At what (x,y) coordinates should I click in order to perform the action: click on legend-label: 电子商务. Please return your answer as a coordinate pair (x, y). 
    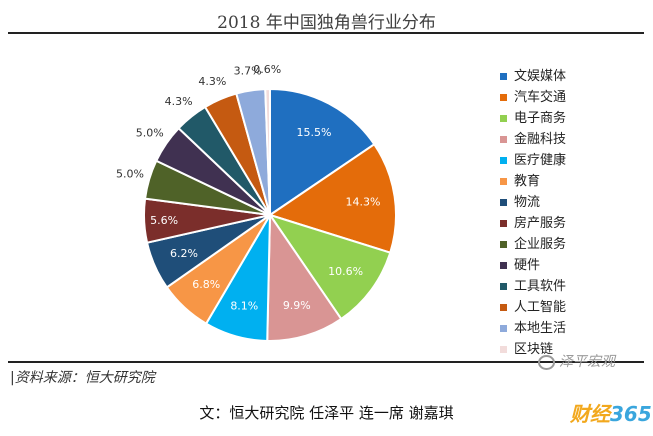
    Looking at the image, I should click on (540, 118).